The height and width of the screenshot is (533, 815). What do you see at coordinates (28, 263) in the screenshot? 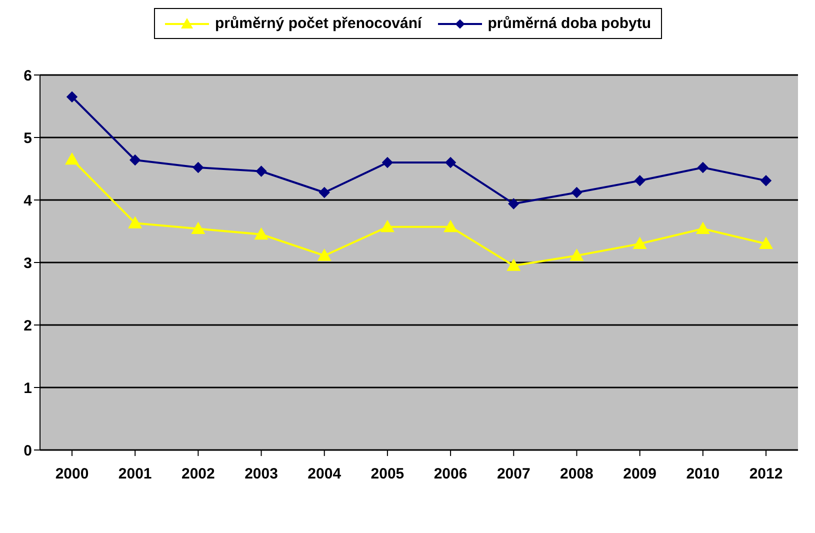
I see `y-tick-label: 3` at bounding box center [28, 263].